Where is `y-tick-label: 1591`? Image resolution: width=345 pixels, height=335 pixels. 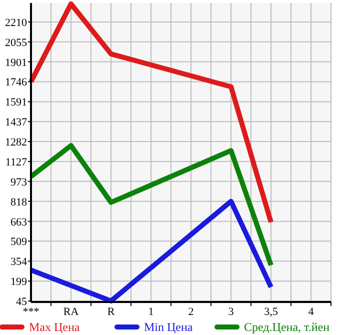 y-tick-label: 1591 is located at coordinates (16, 102).